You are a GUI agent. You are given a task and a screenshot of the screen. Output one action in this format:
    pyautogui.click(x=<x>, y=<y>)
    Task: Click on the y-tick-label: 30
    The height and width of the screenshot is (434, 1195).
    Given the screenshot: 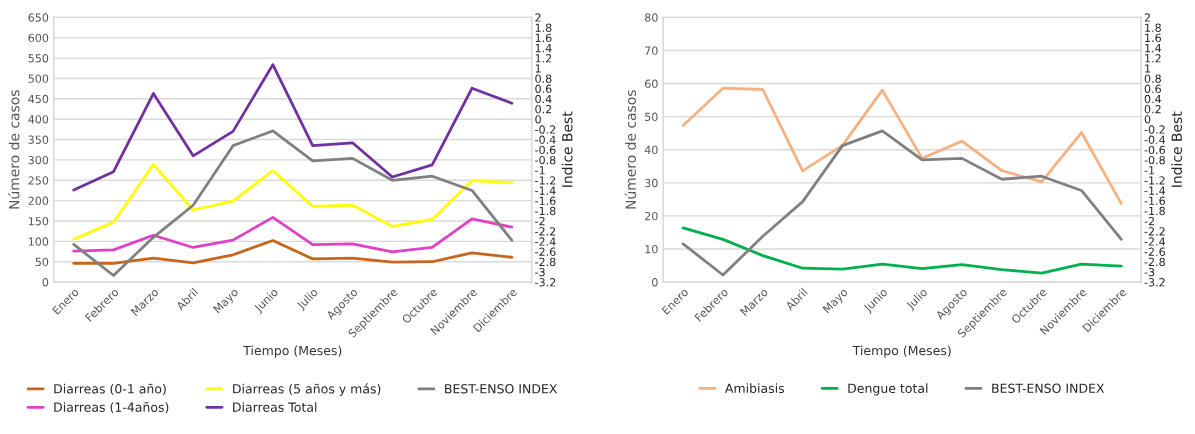 What is the action you would take?
    pyautogui.click(x=651, y=183)
    